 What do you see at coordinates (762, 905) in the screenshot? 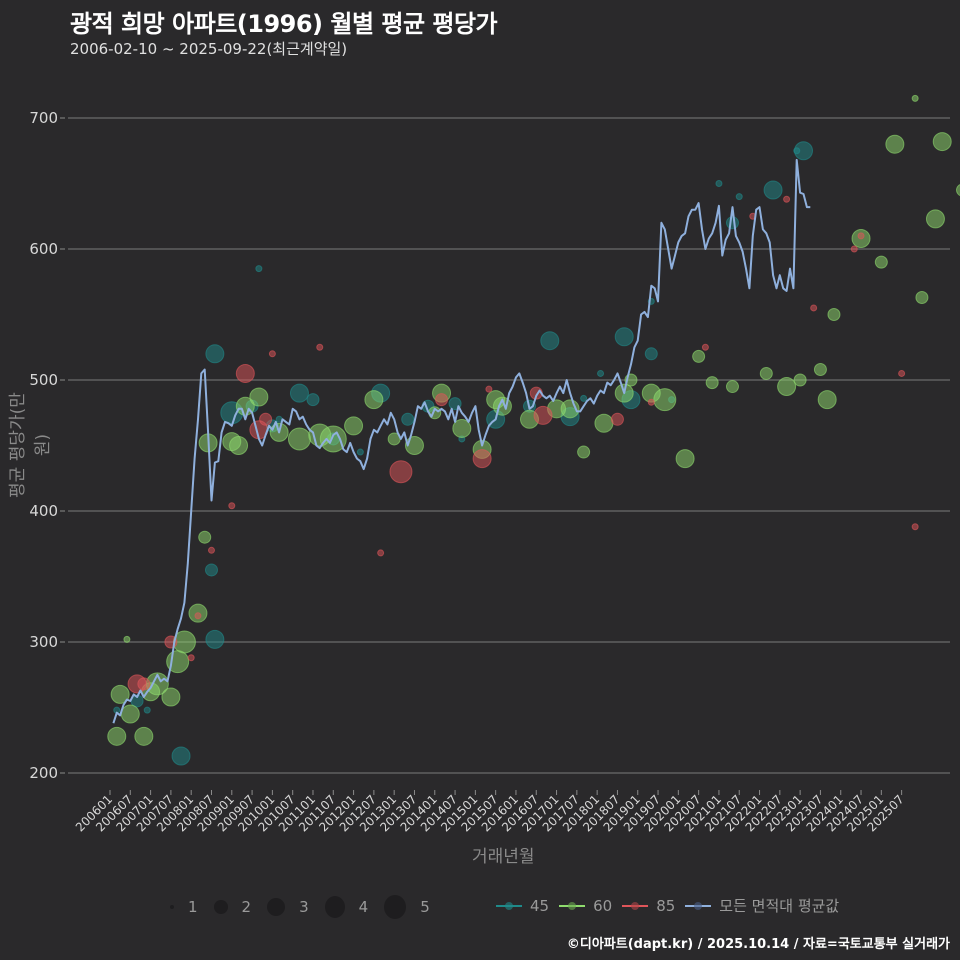
I see `legend-item-average: 모든 면적대 평균값` at bounding box center [762, 905].